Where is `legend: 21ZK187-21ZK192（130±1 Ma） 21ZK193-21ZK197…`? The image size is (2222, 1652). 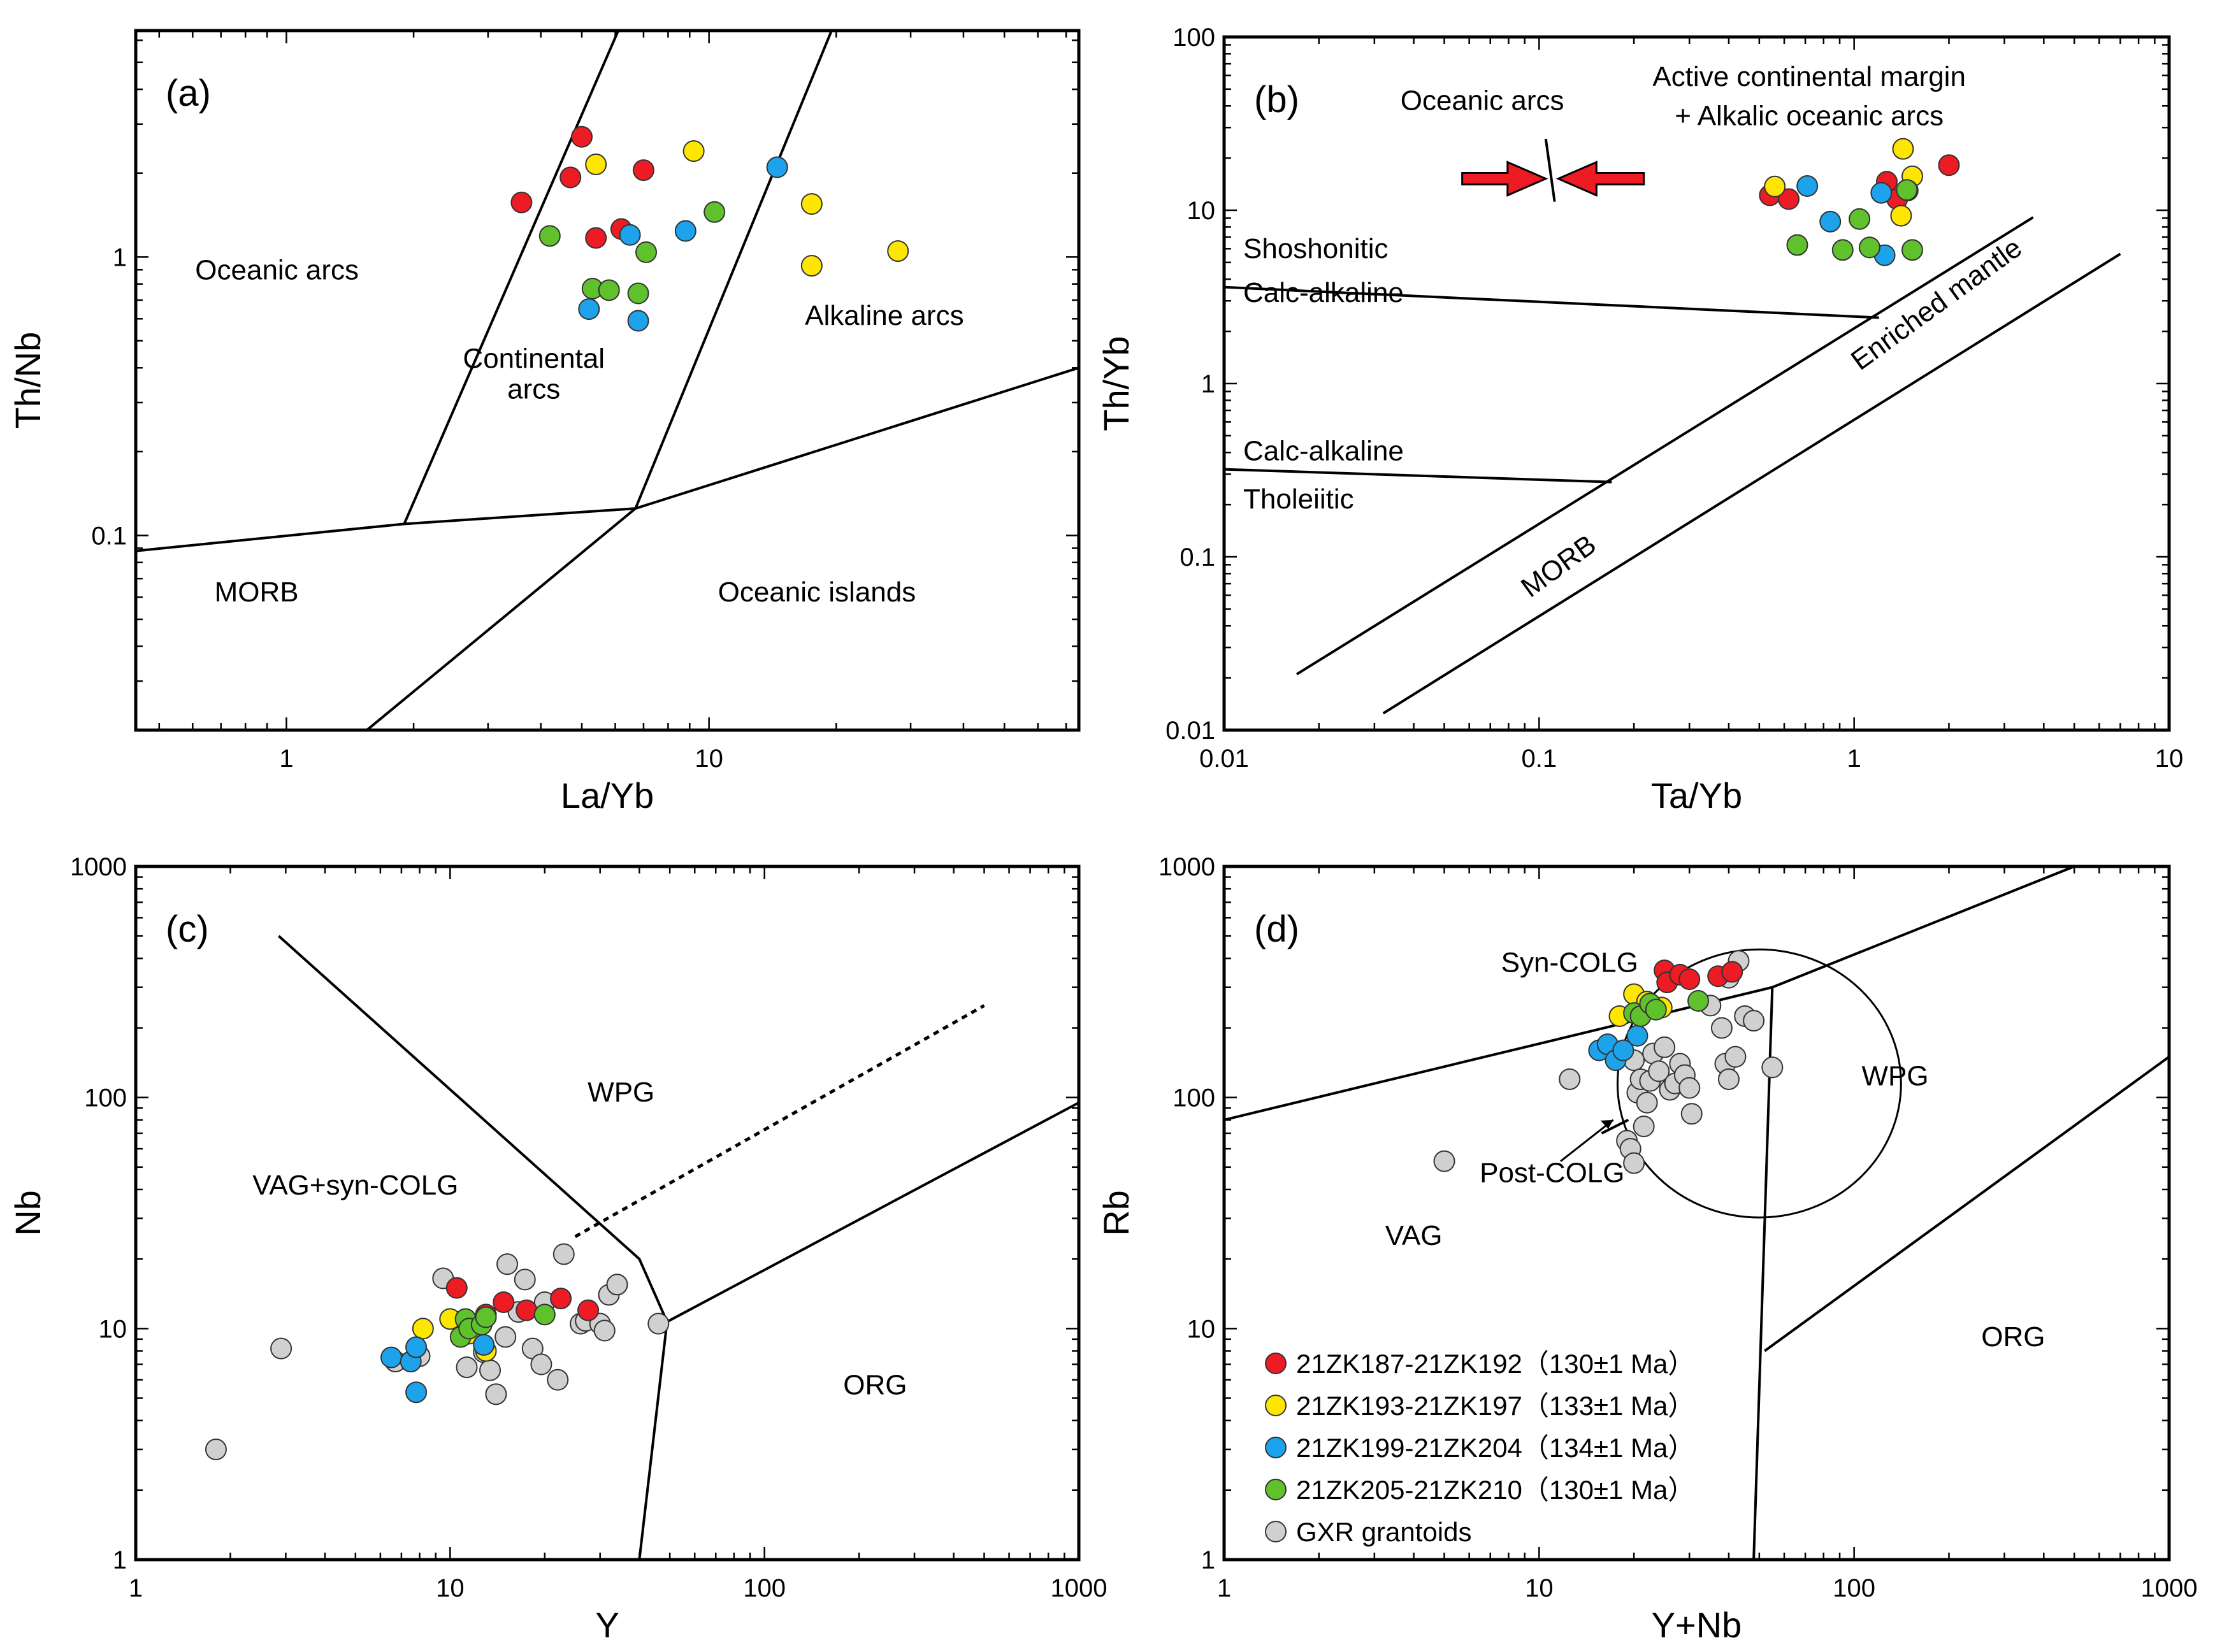 legend: 21ZK187-21ZK192（130±1 Ma） 21ZK193-21ZK197… is located at coordinates (1480, 1448).